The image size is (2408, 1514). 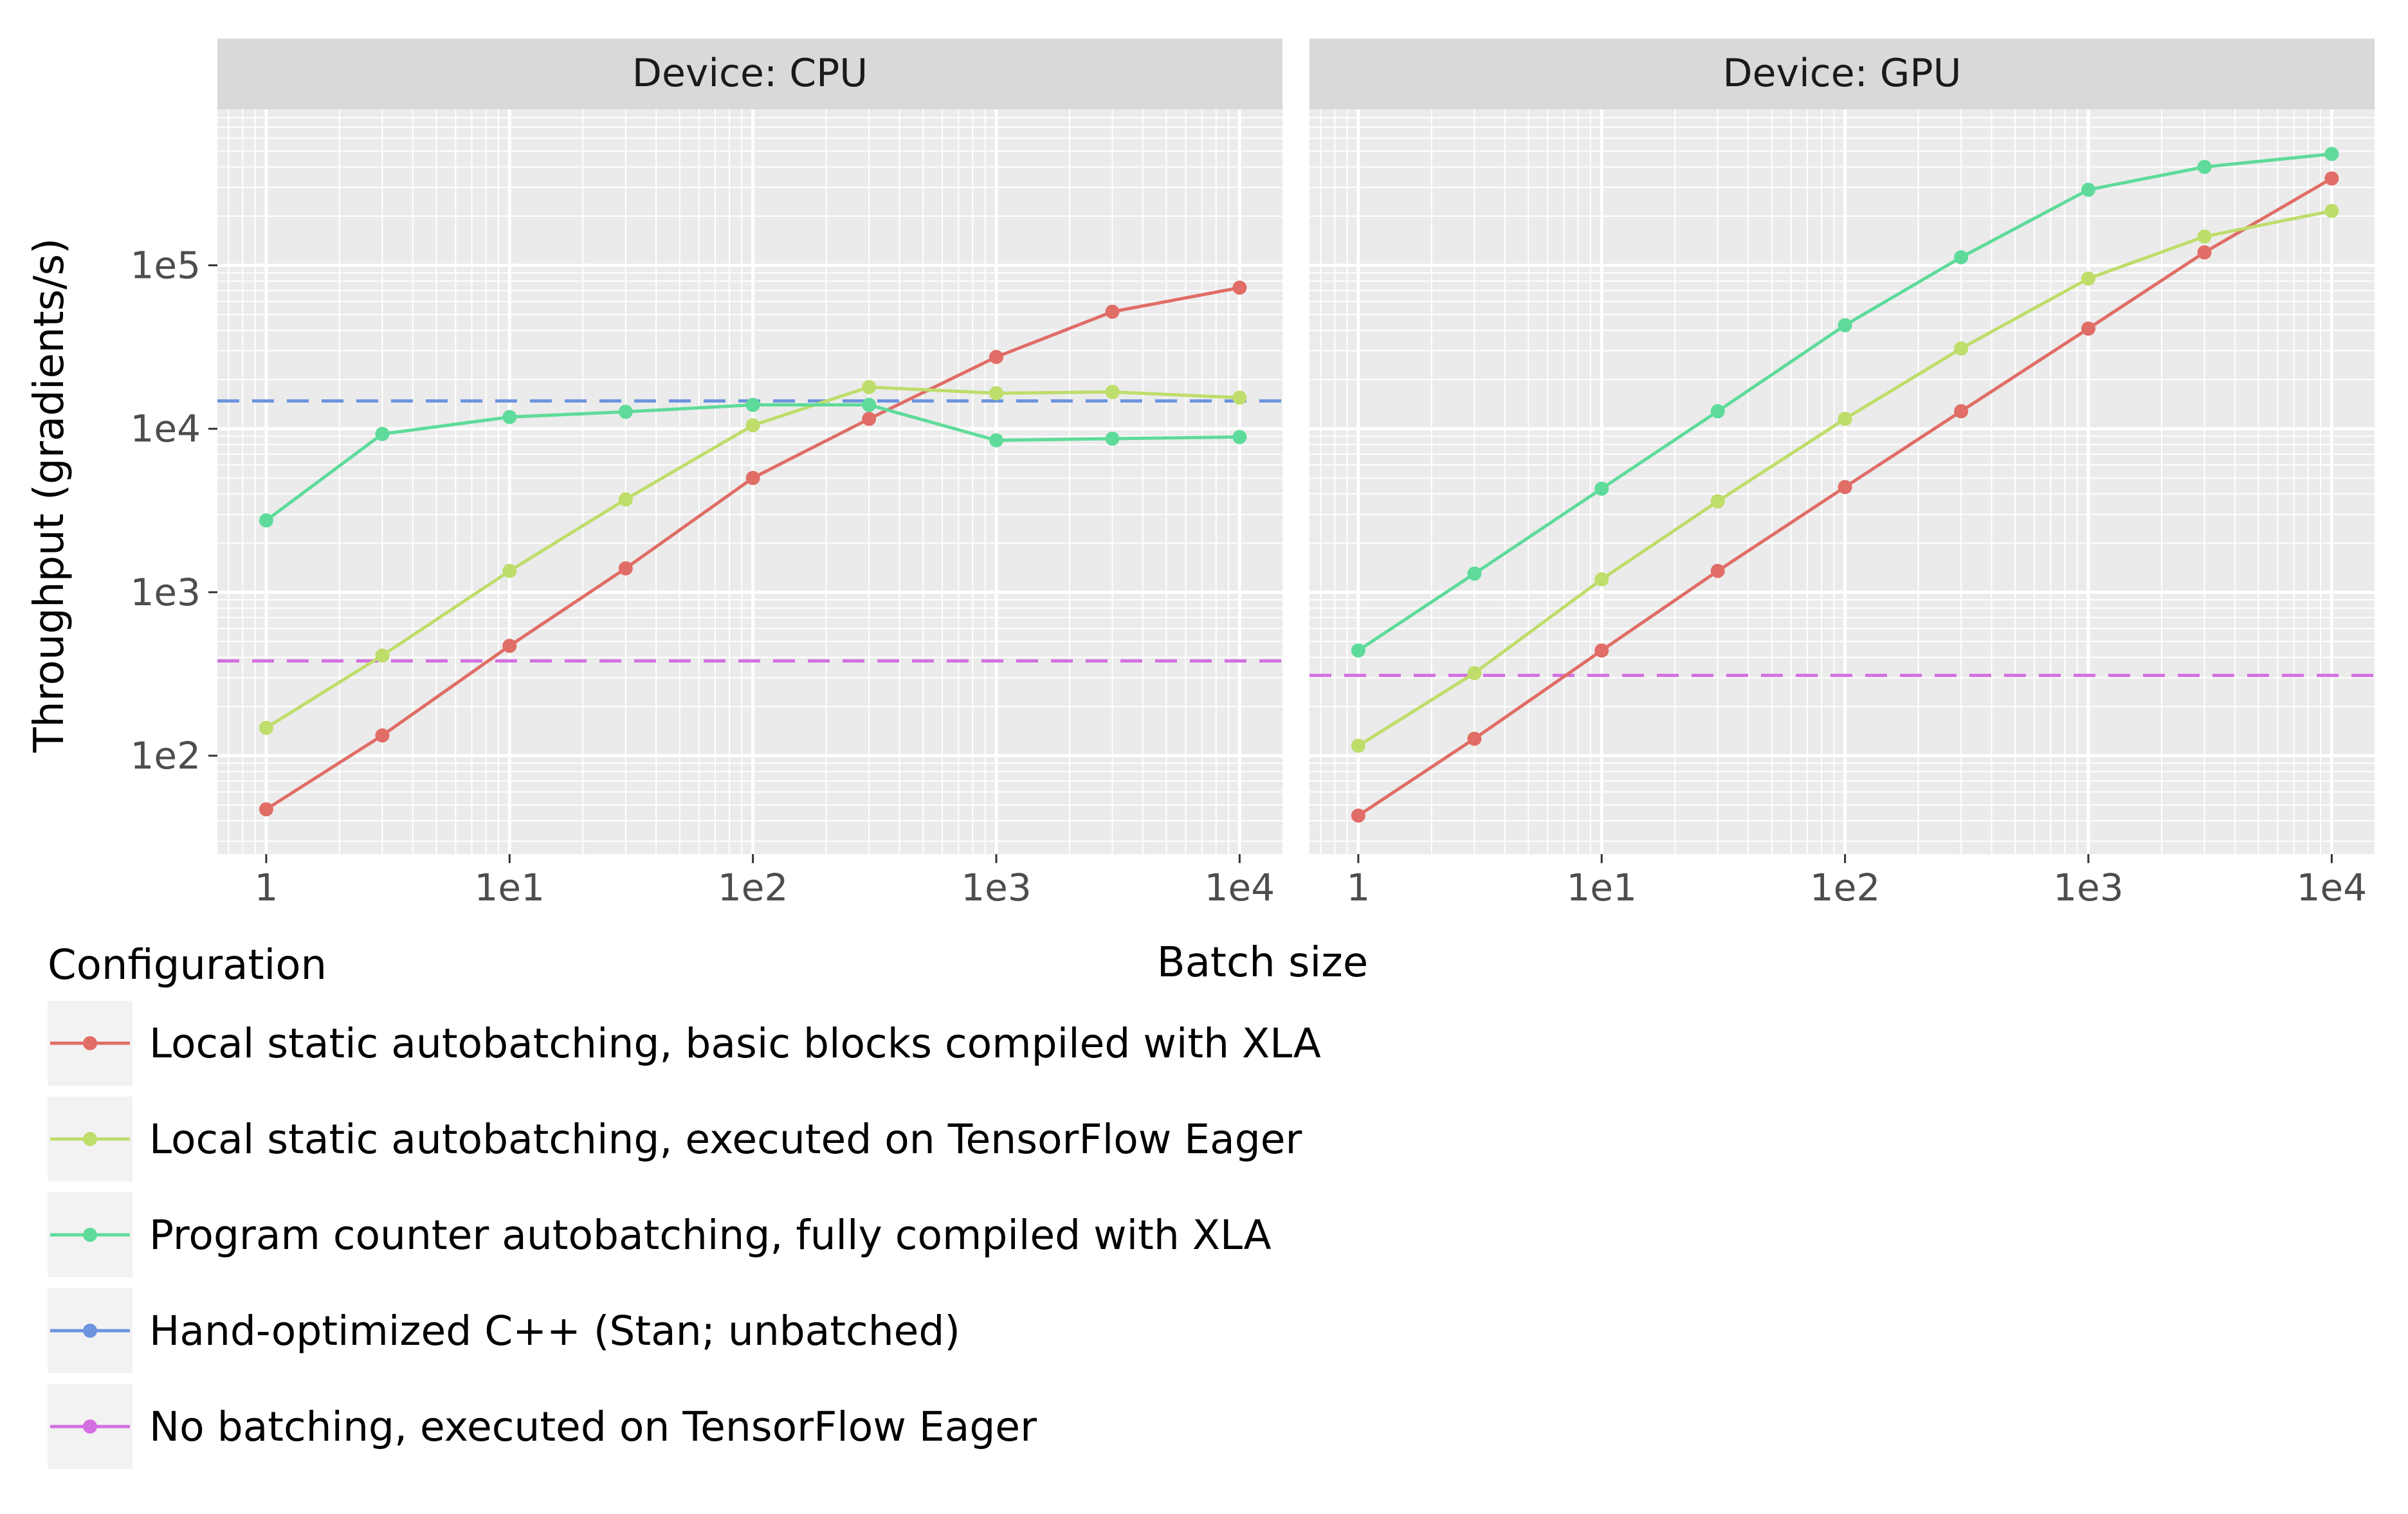 What do you see at coordinates (554, 1331) in the screenshot?
I see `legend-label: Hand-optimized C++ (Stan; unbatched)` at bounding box center [554, 1331].